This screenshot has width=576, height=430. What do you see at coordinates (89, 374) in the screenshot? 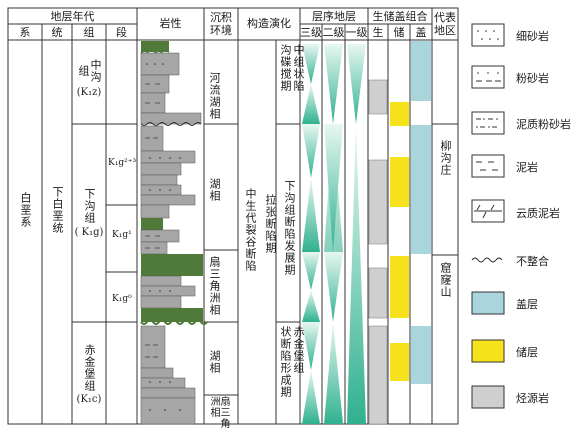
I see `group-lower: 赤金堡组 (K₁c)` at bounding box center [89, 374].